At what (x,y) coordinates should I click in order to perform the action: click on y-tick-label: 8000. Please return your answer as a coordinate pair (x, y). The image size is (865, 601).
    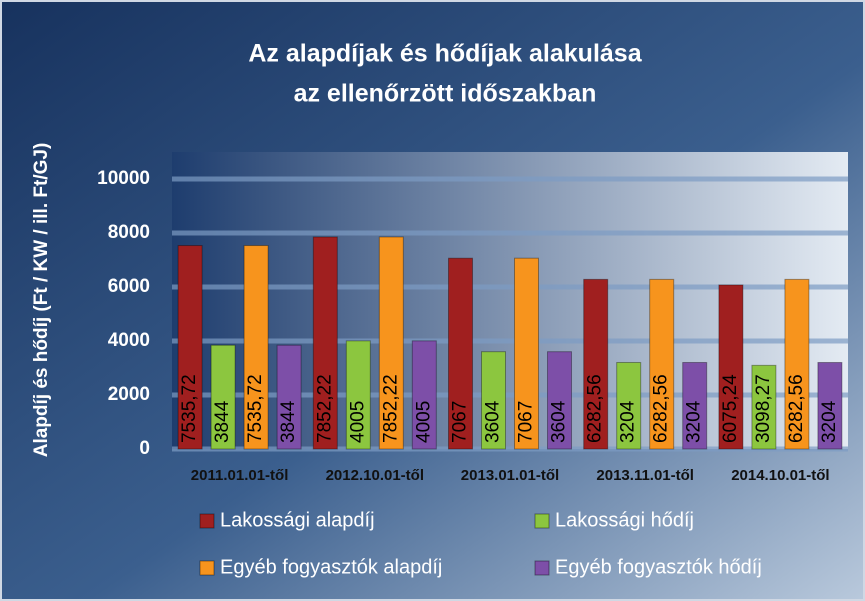
    Looking at the image, I should click on (129, 232).